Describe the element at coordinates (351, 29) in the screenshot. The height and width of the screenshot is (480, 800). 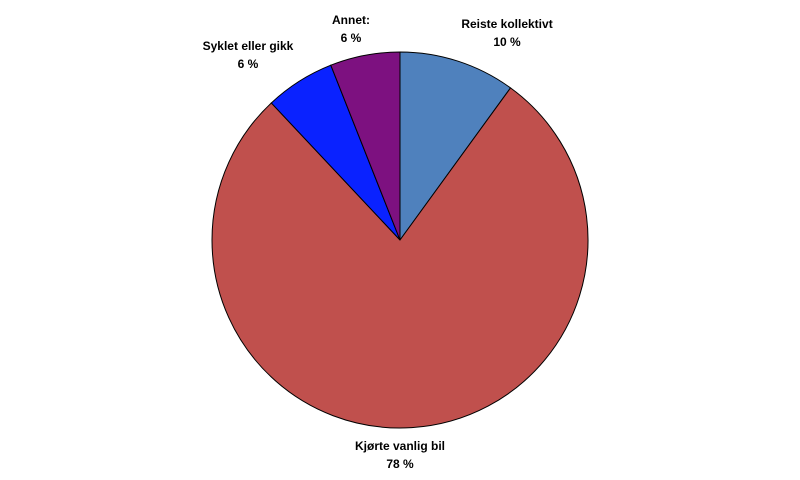
I see `slice-label: Annet: 6 %` at that location.